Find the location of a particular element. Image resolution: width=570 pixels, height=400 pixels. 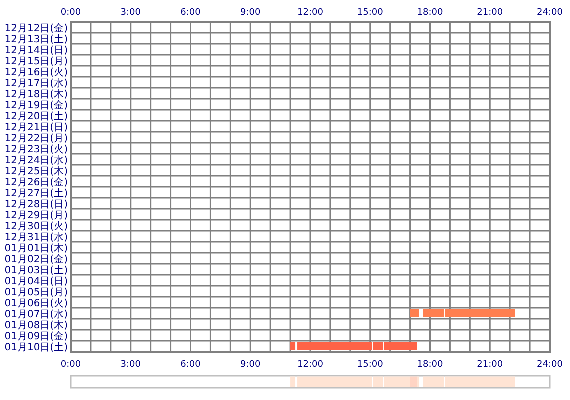

x2-tick-label: 24:00 is located at coordinates (550, 365).